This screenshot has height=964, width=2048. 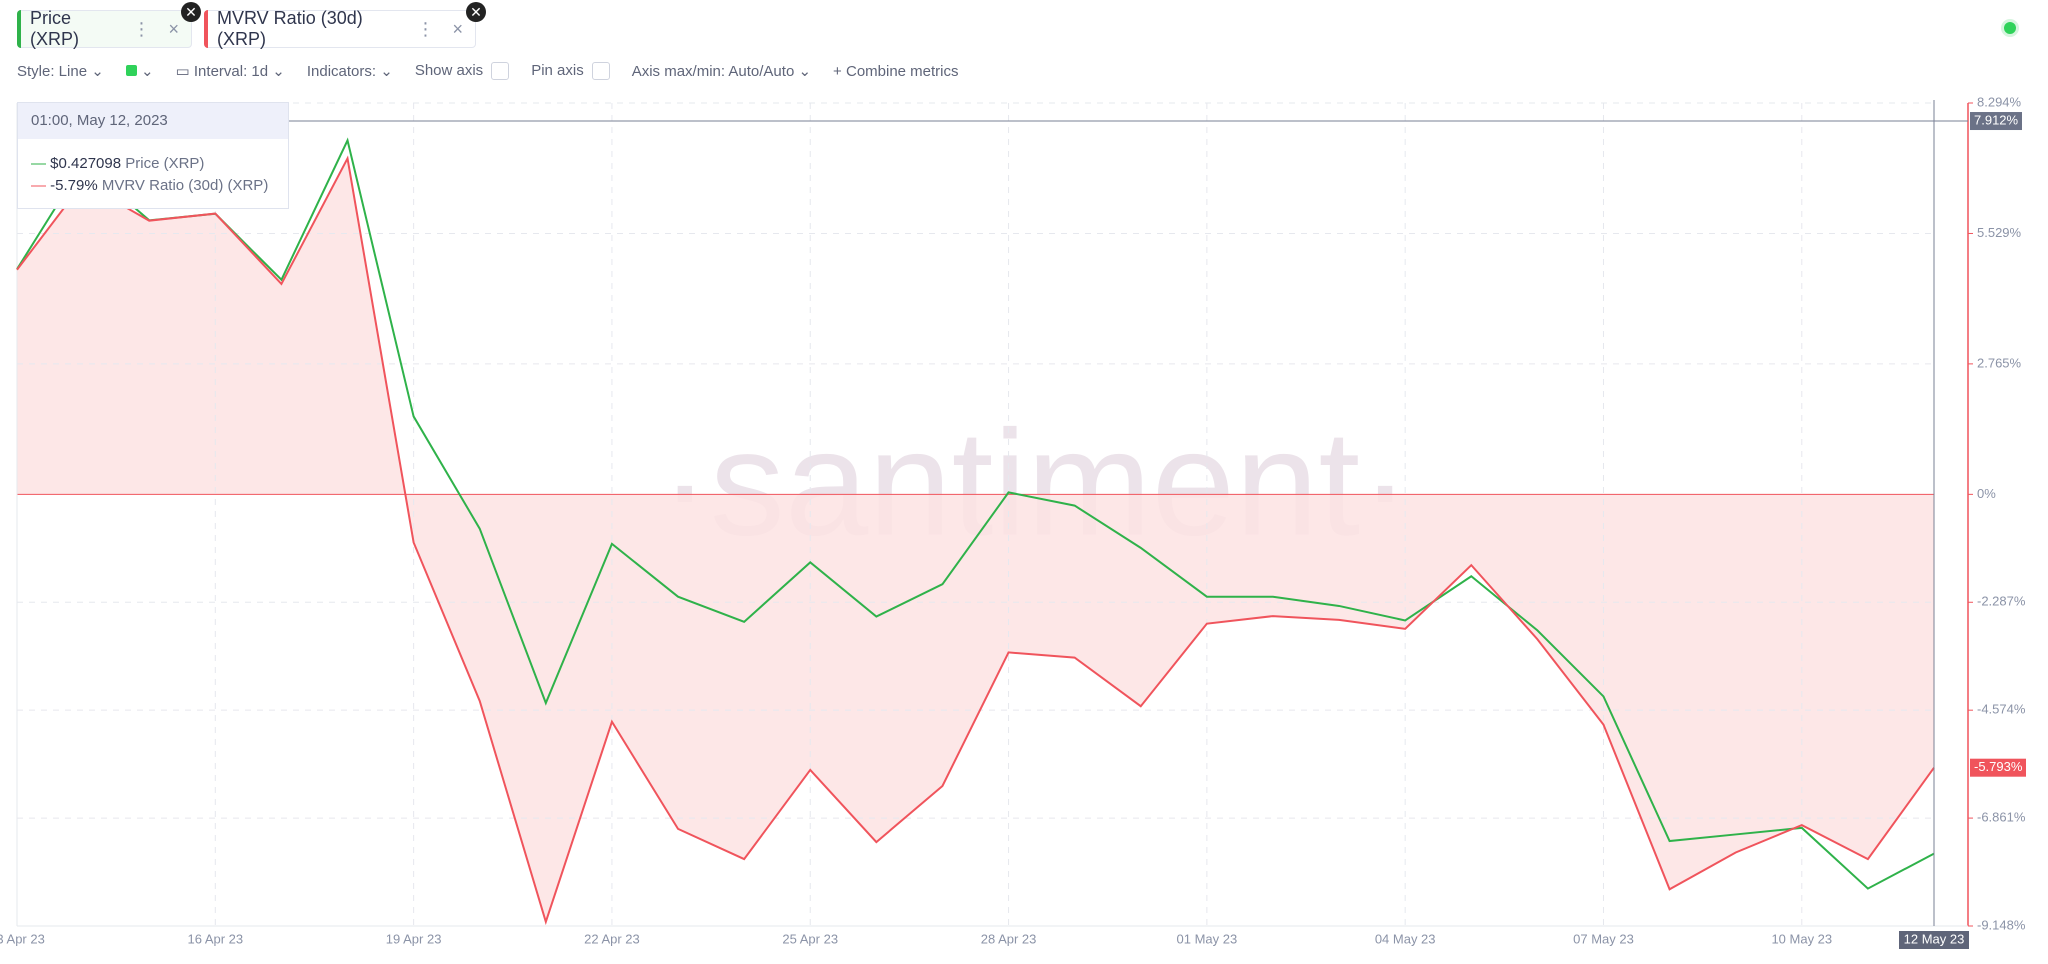 What do you see at coordinates (1801, 938) in the screenshot?
I see `x-tick-label: 10 May 23` at bounding box center [1801, 938].